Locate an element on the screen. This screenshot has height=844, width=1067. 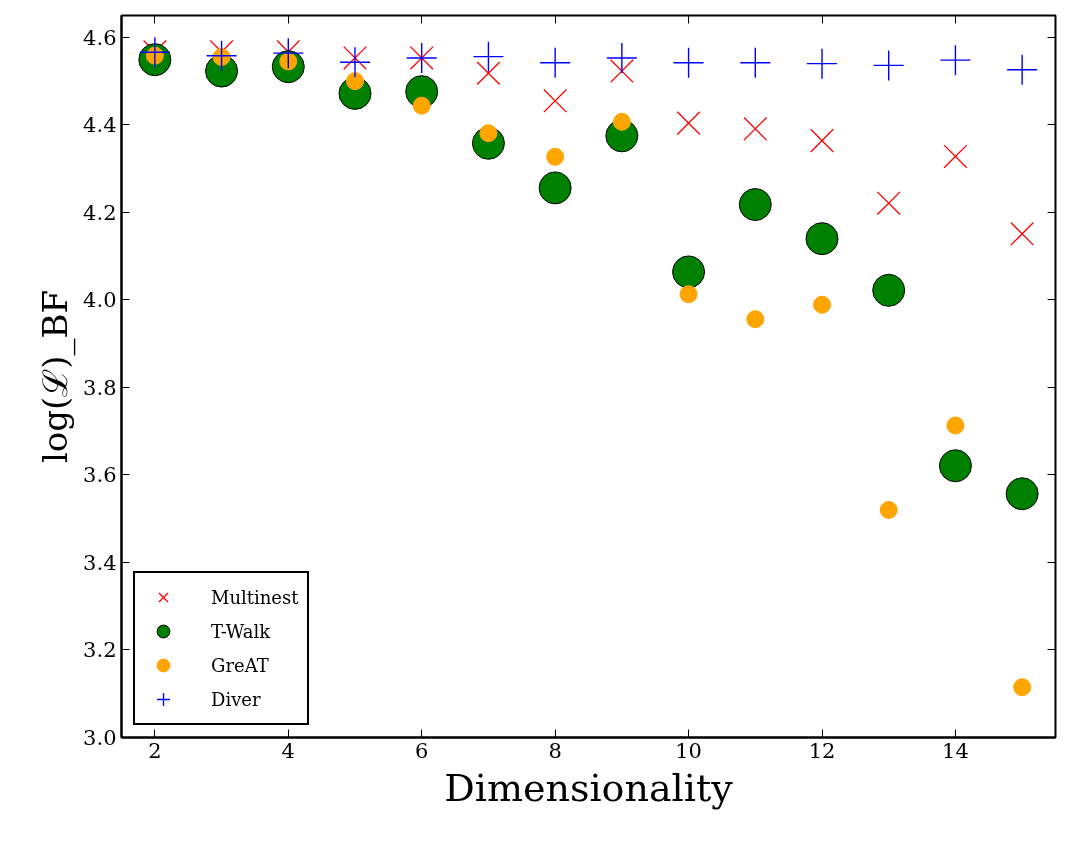
y-tick-label: 4.4 is located at coordinates (100, 125).